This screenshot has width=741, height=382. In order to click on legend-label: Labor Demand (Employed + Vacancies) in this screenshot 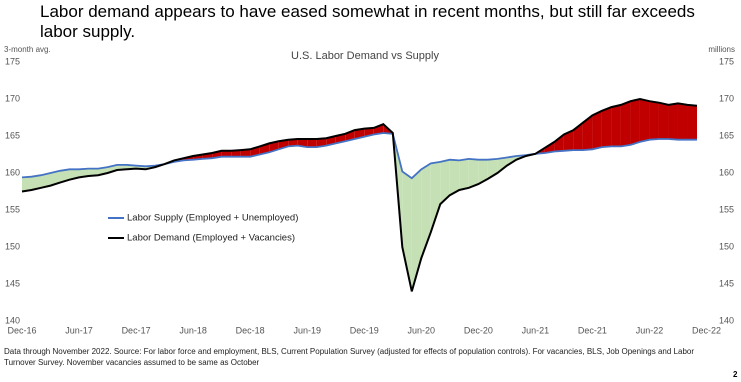, I will do `click(211, 238)`.